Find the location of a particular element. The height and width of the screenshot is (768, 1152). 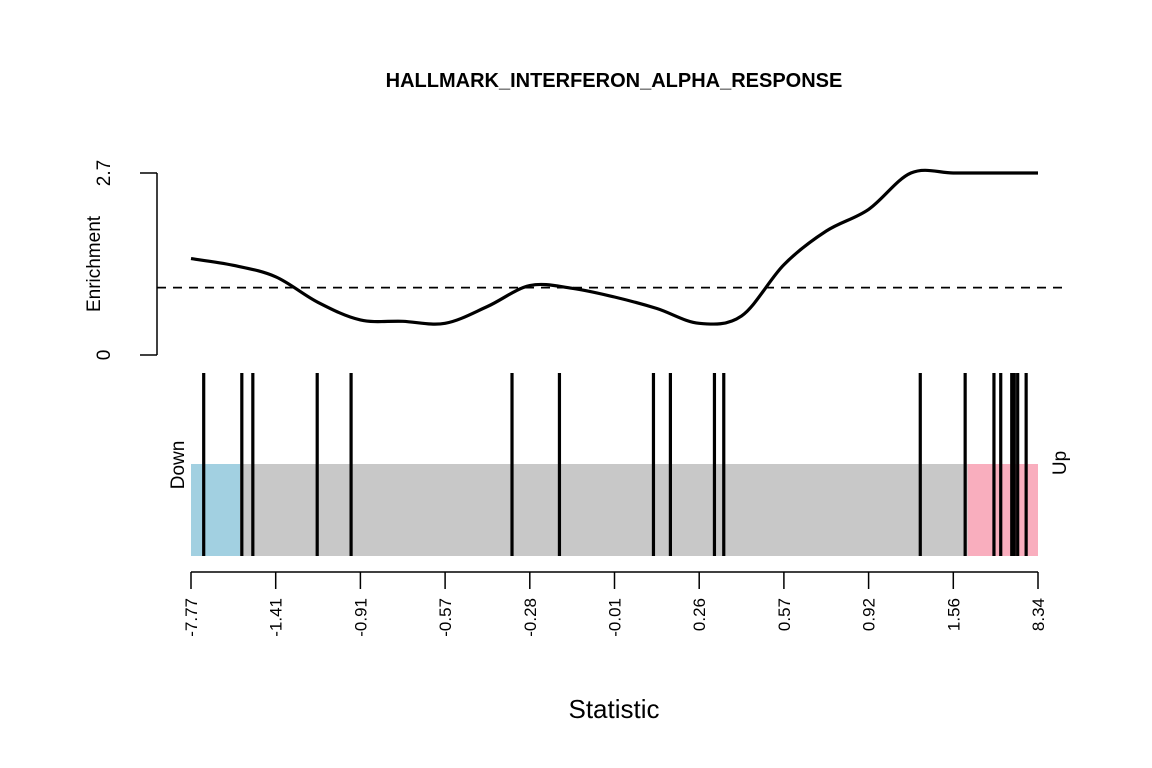

x-tick-label-5: -0.01 is located at coordinates (615, 617).